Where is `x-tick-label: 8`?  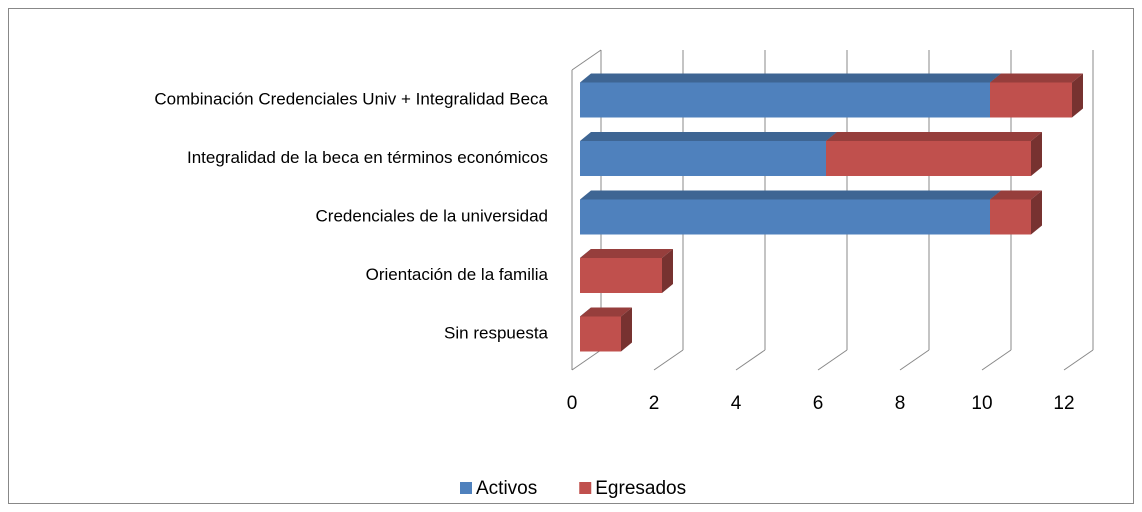
x-tick-label: 8 is located at coordinates (900, 403).